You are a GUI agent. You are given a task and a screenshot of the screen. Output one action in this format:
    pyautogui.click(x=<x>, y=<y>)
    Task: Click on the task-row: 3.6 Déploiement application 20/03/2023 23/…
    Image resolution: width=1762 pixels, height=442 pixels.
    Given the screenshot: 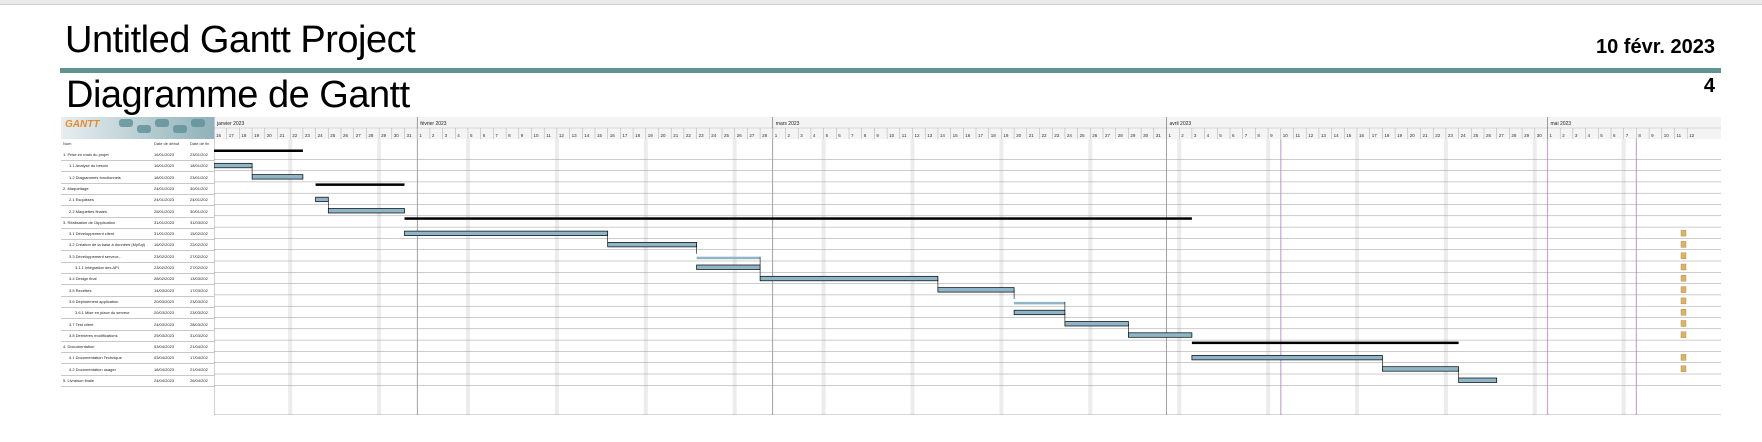 What is the action you would take?
    pyautogui.click(x=137, y=301)
    